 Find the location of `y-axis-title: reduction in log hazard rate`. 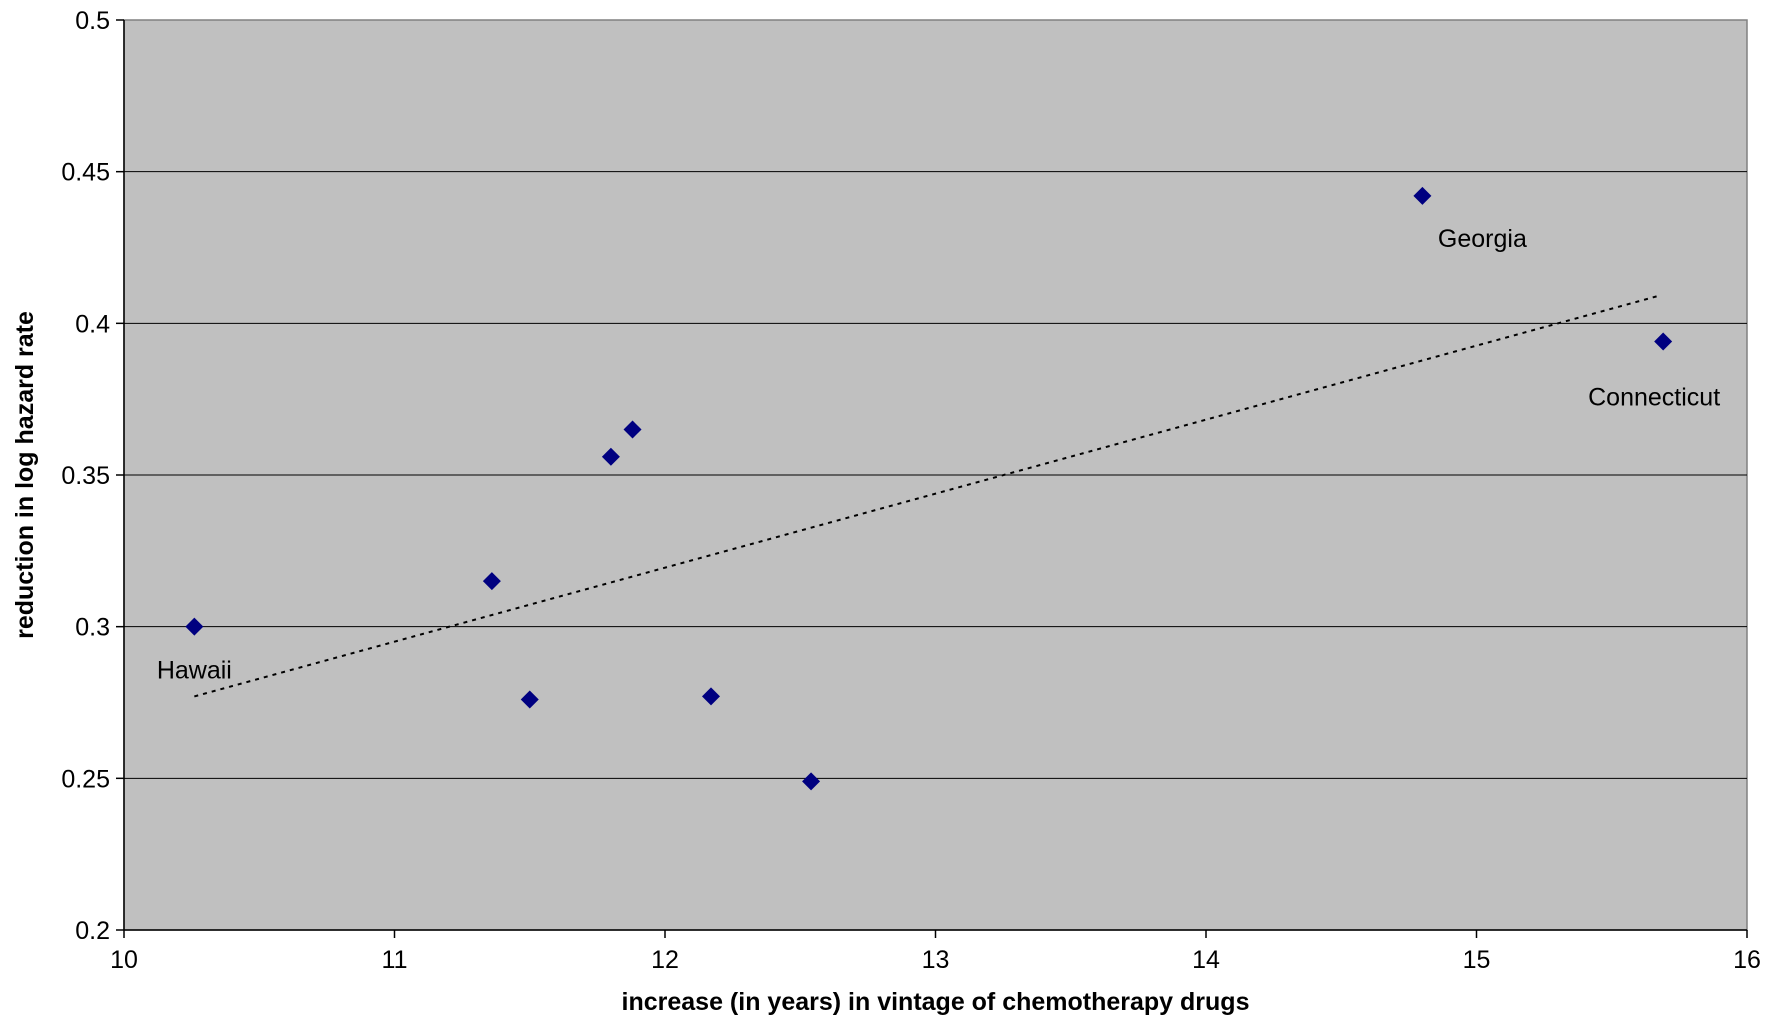

y-axis-title: reduction in log hazard rate is located at coordinates (25, 475).